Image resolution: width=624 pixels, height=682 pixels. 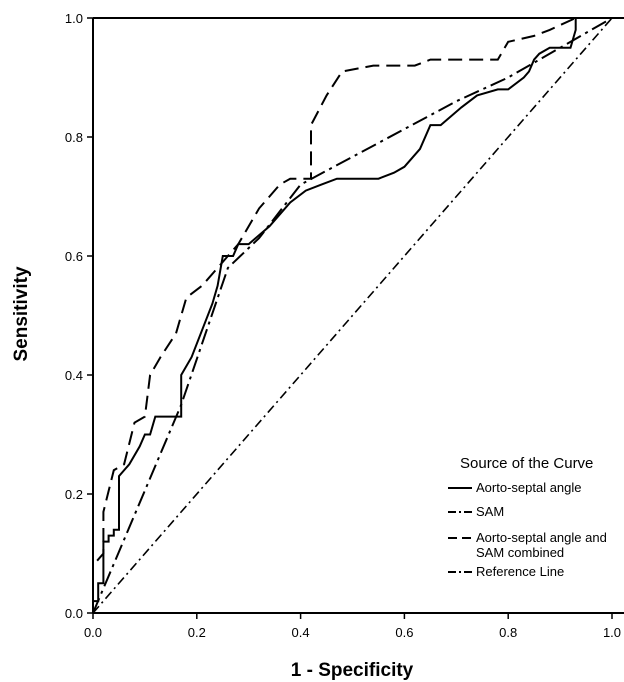 What do you see at coordinates (526, 463) in the screenshot?
I see `legend-title: Source of the Curve` at bounding box center [526, 463].